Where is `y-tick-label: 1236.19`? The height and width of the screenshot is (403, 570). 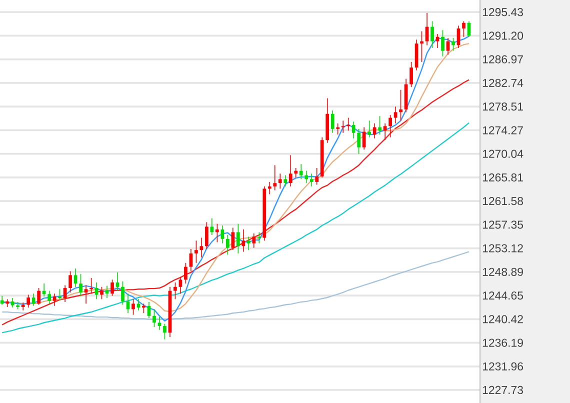
y-tick-label: 1236.19 is located at coordinates (502, 342).